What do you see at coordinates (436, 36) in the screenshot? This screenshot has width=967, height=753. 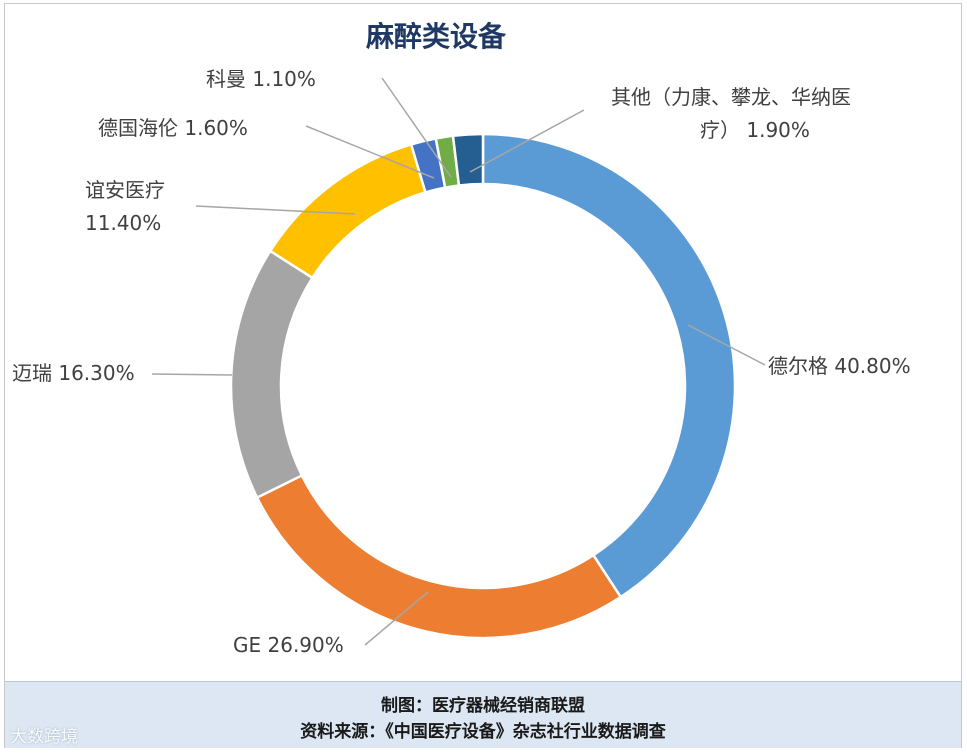 I see `chart-title: 麻醉类设备` at bounding box center [436, 36].